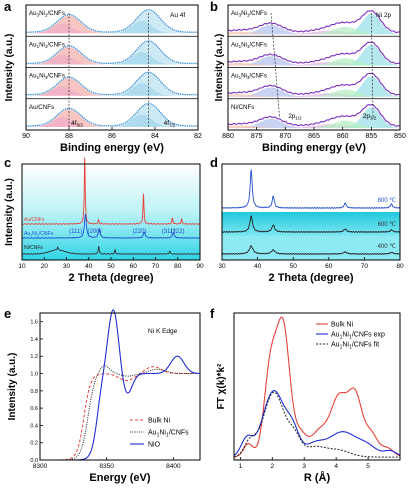  What do you see at coordinates (26, 136) in the screenshot?
I see `x-tick-label-a: 90` at bounding box center [26, 136].